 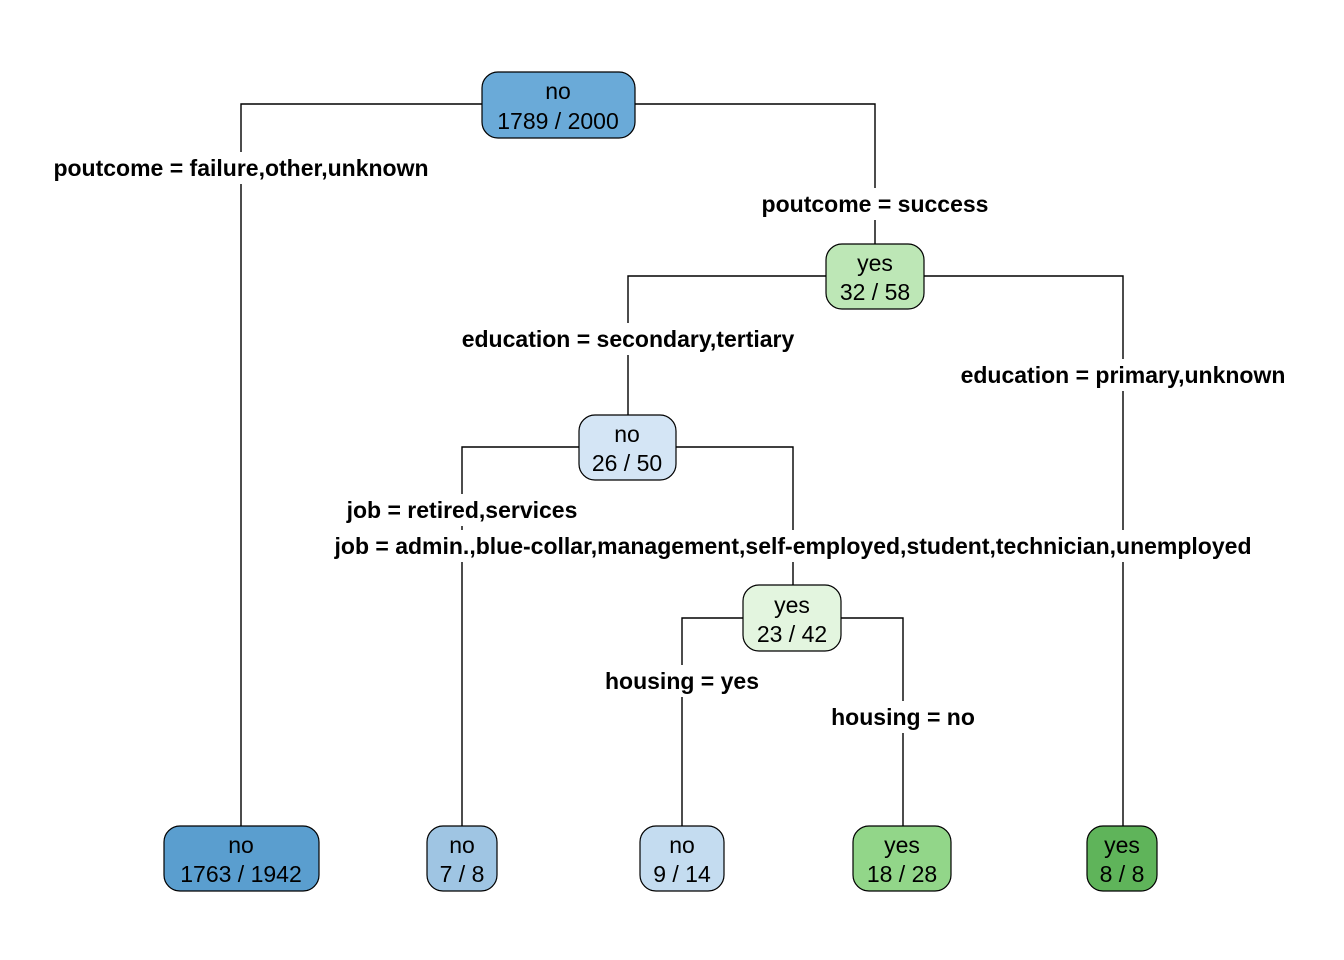 I want to click on split-housing-right: housing = no, so click(x=903, y=717).